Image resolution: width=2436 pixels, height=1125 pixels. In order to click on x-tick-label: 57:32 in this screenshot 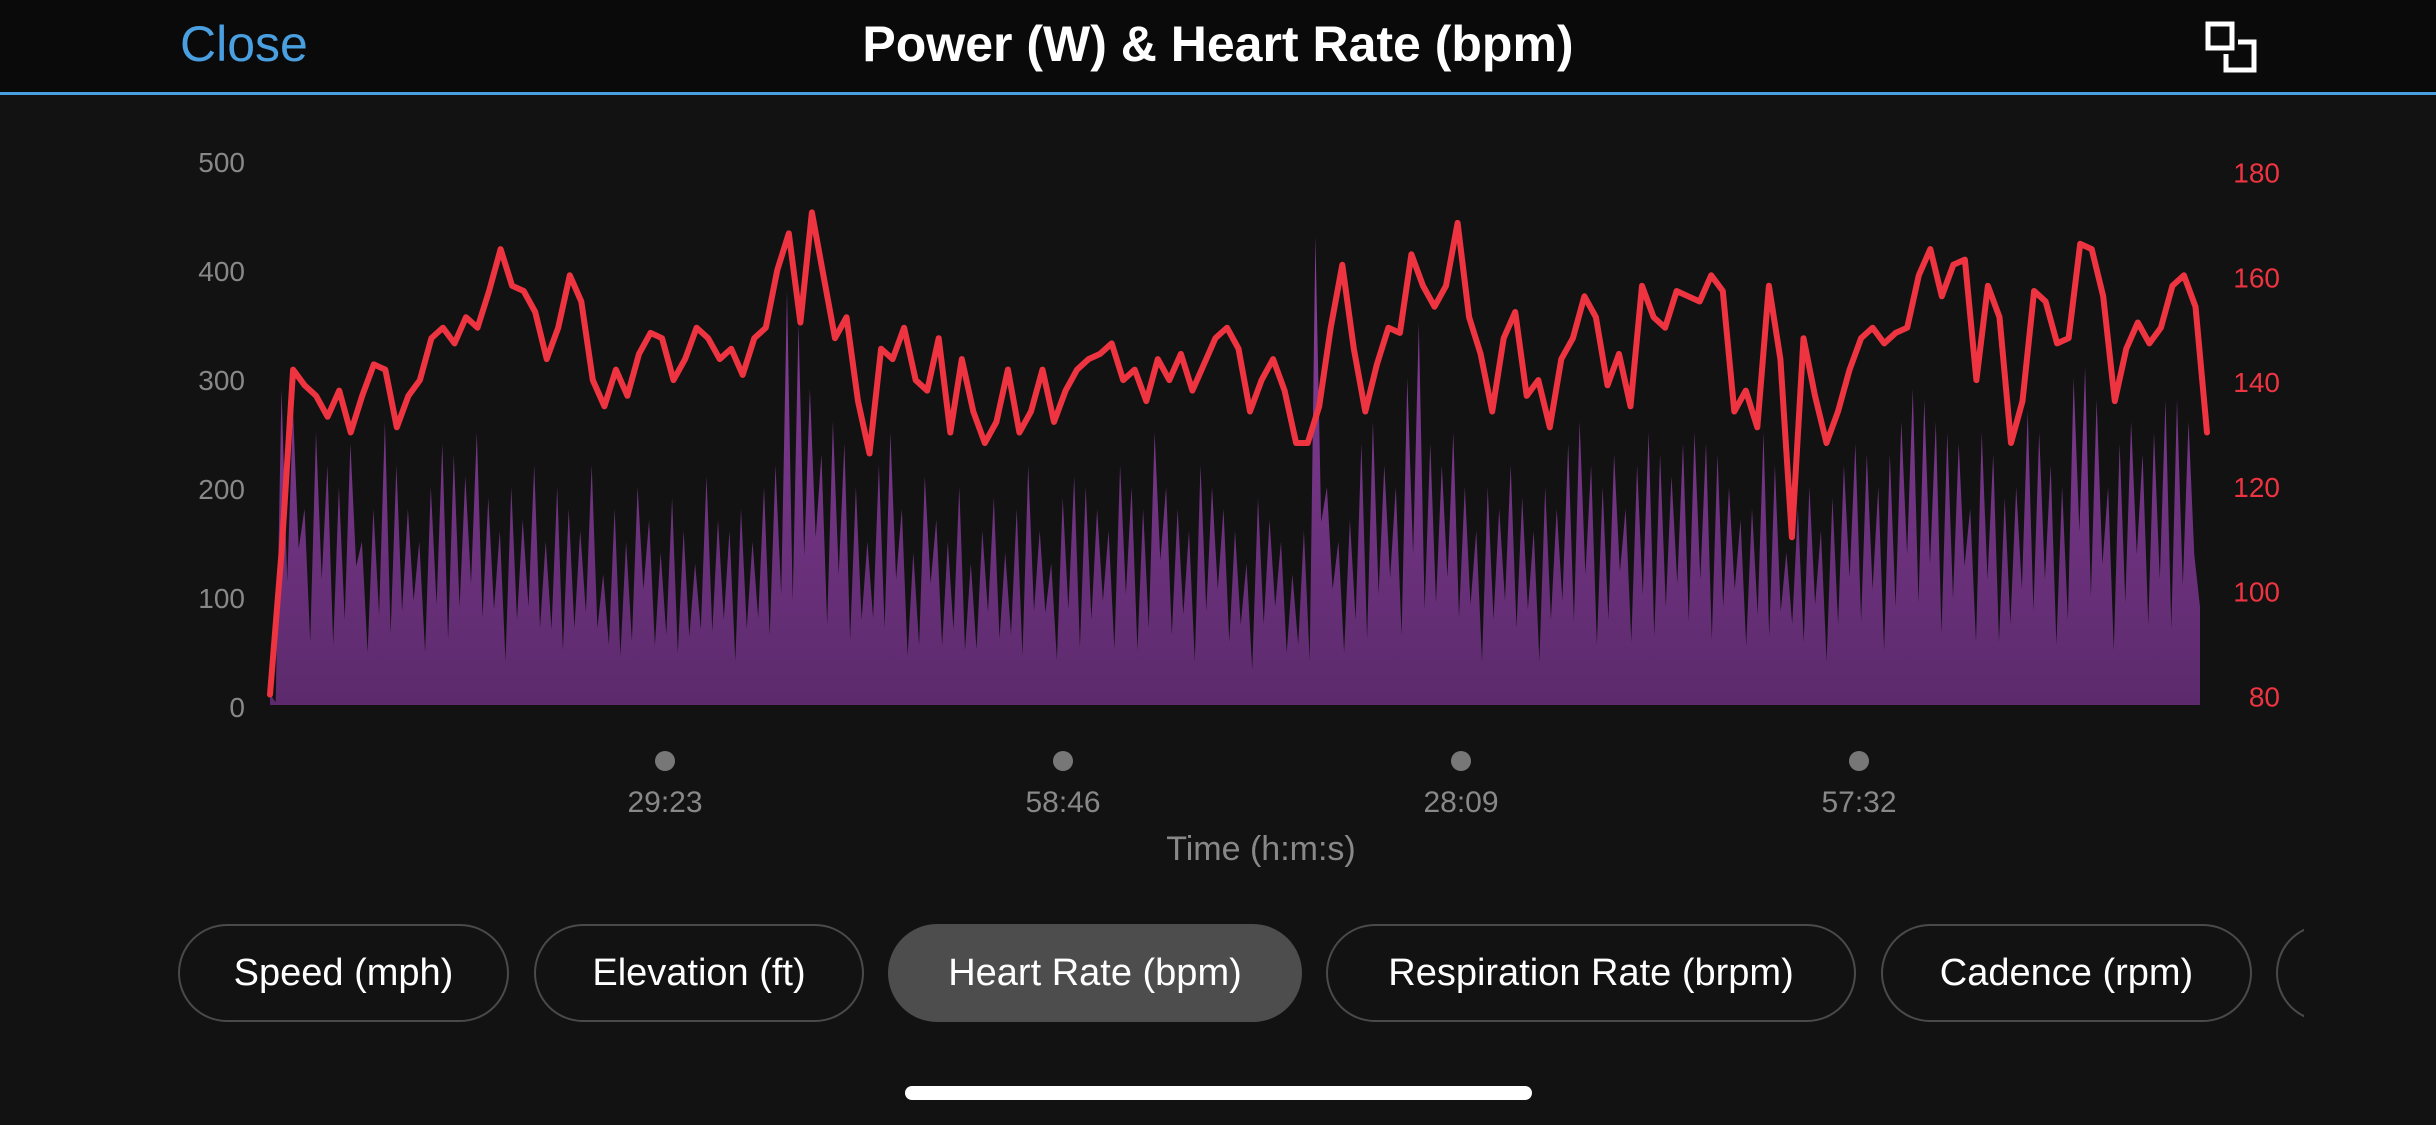, I will do `click(1858, 802)`.